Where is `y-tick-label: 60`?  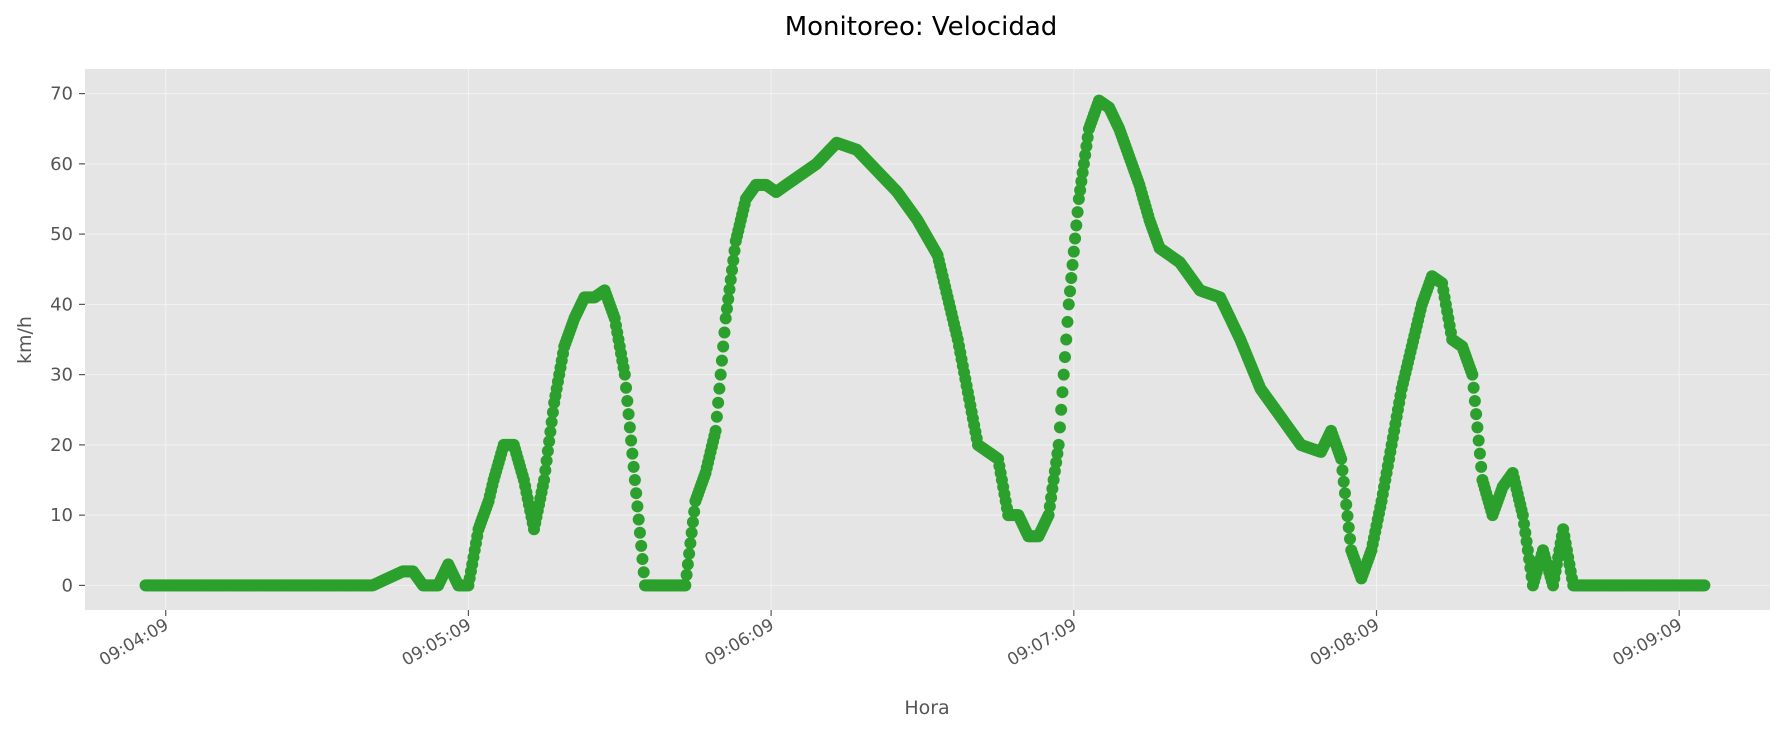 y-tick-label: 60 is located at coordinates (61, 164).